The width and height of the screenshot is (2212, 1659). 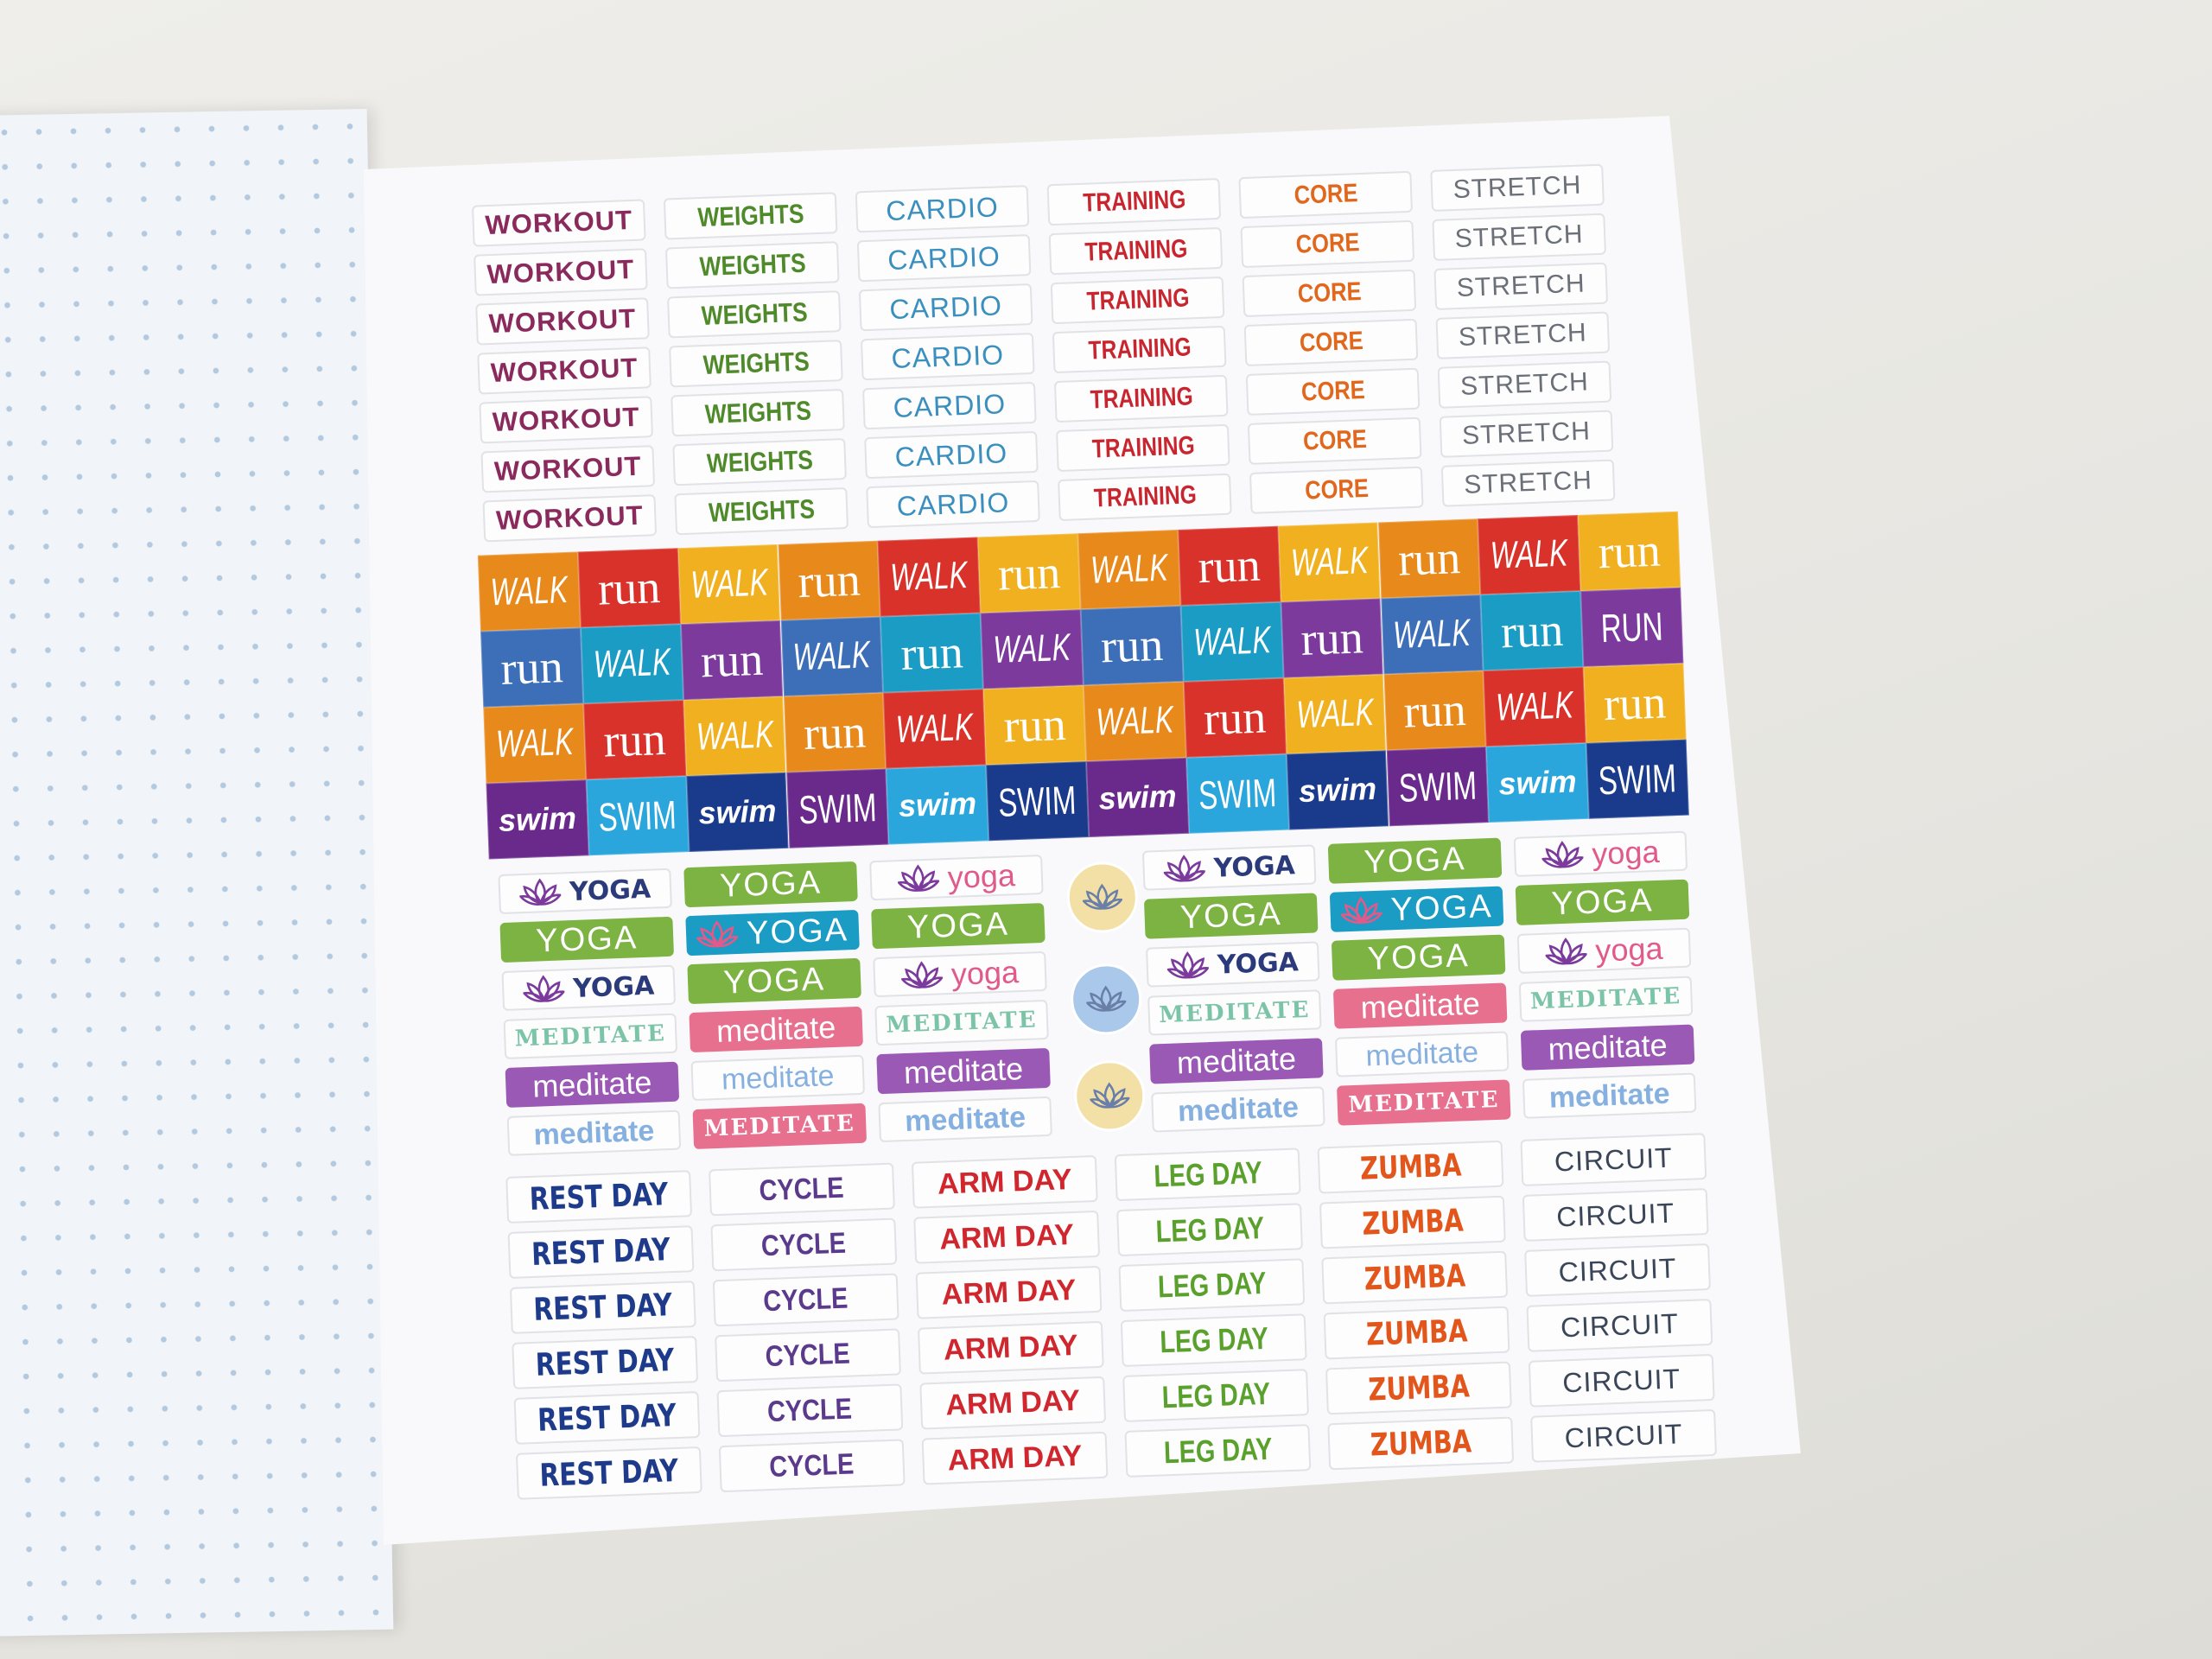 I want to click on word-sticker: ZUMBA, so click(x=1412, y=1222).